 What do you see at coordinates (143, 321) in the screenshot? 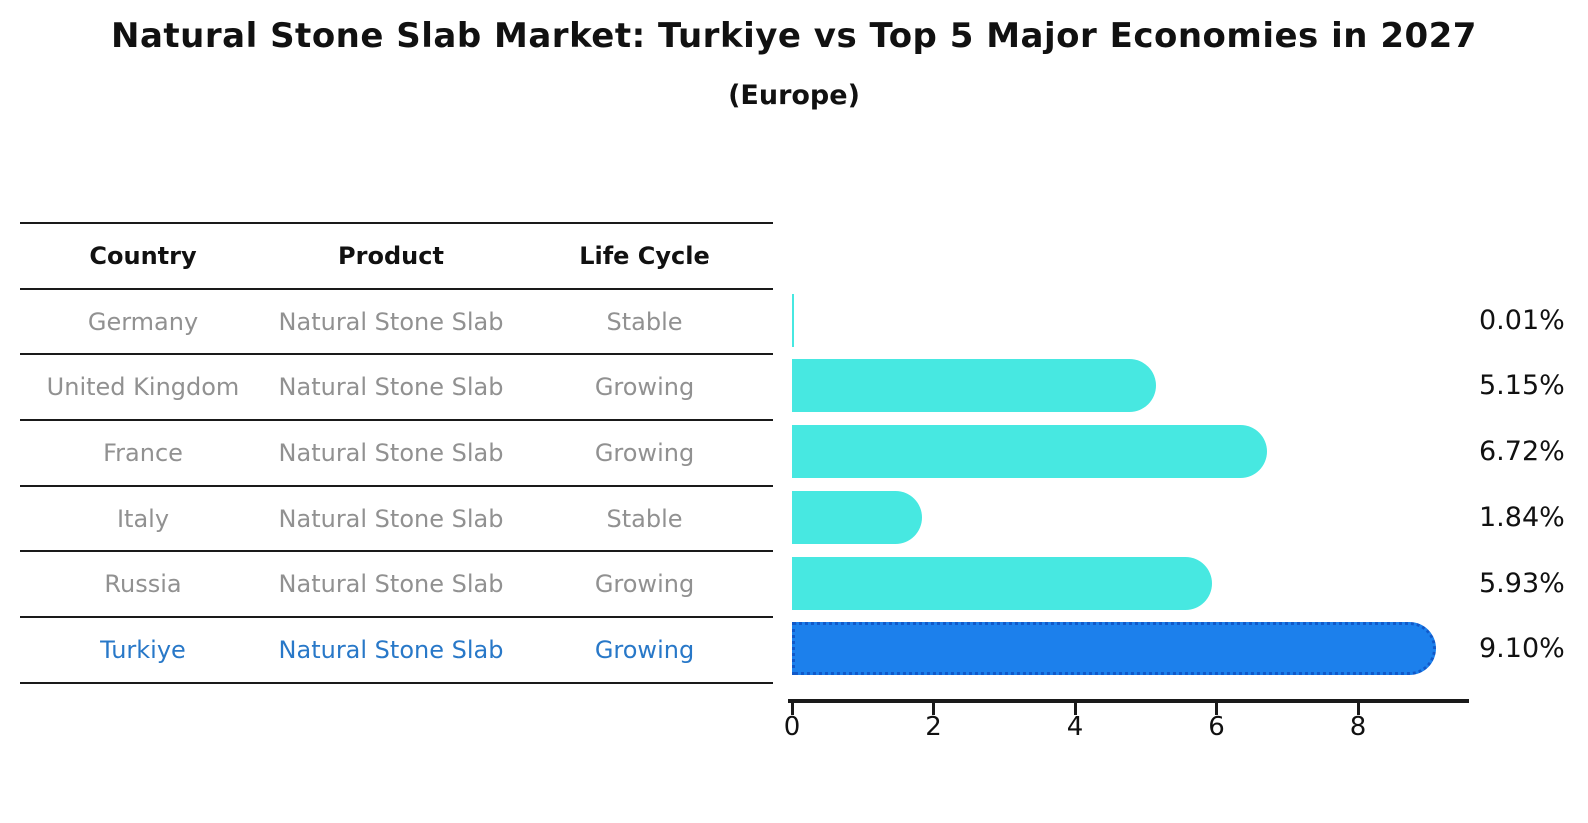
I see `cell-country: Germany` at bounding box center [143, 321].